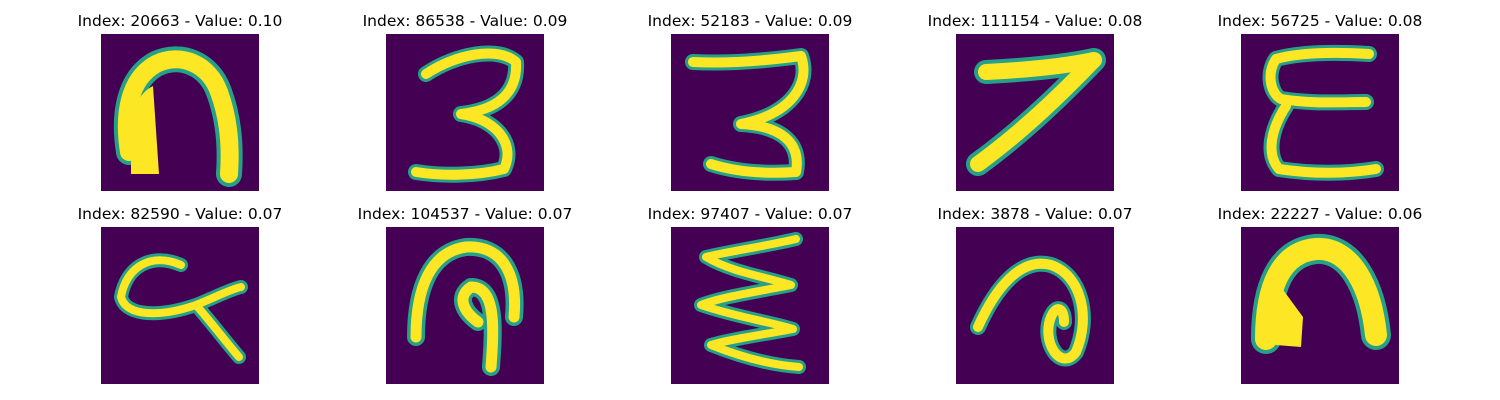  What do you see at coordinates (180, 21) in the screenshot?
I see `panel-title: Index: 20663 - Value: 0.10` at bounding box center [180, 21].